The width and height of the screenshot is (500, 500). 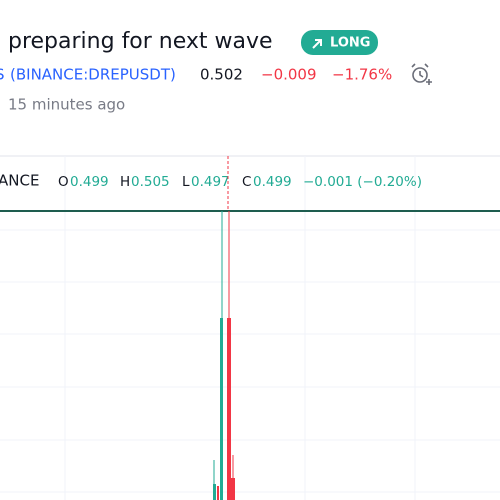 I want to click on legend-low: 0.497, so click(x=210, y=182).